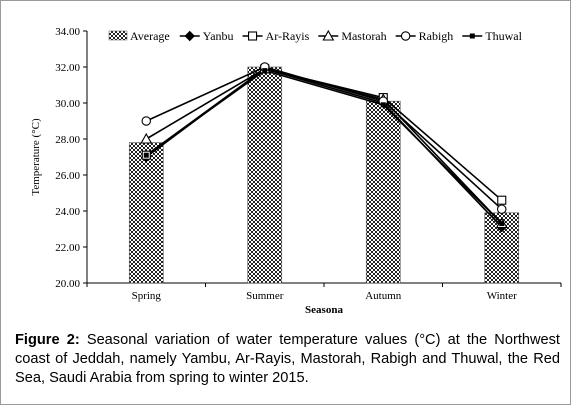  I want to click on point-mastorah, so click(146, 138).